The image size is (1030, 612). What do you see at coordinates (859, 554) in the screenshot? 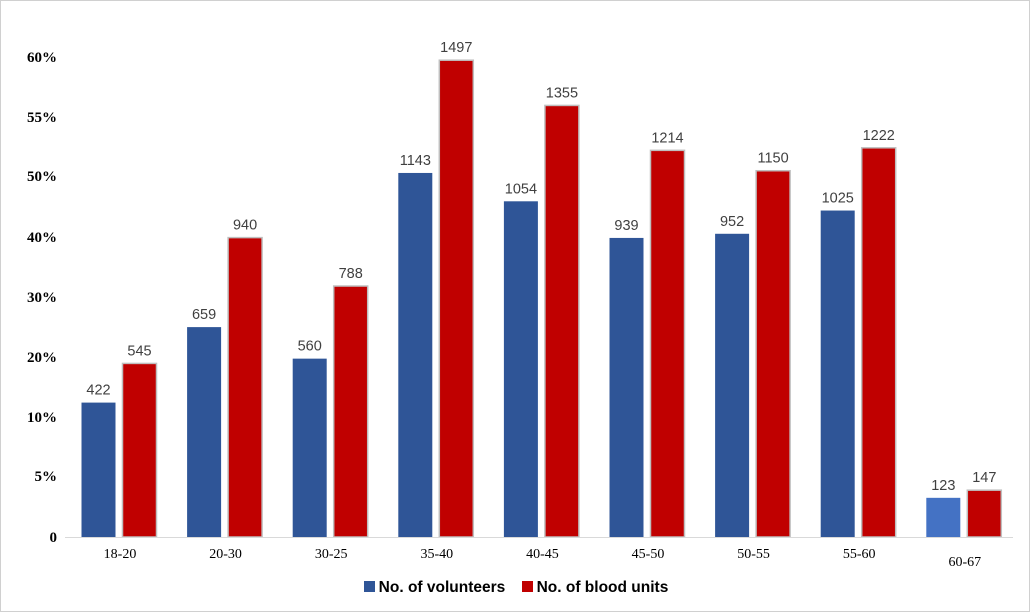
I see `x-tick-label: 55-60` at bounding box center [859, 554].